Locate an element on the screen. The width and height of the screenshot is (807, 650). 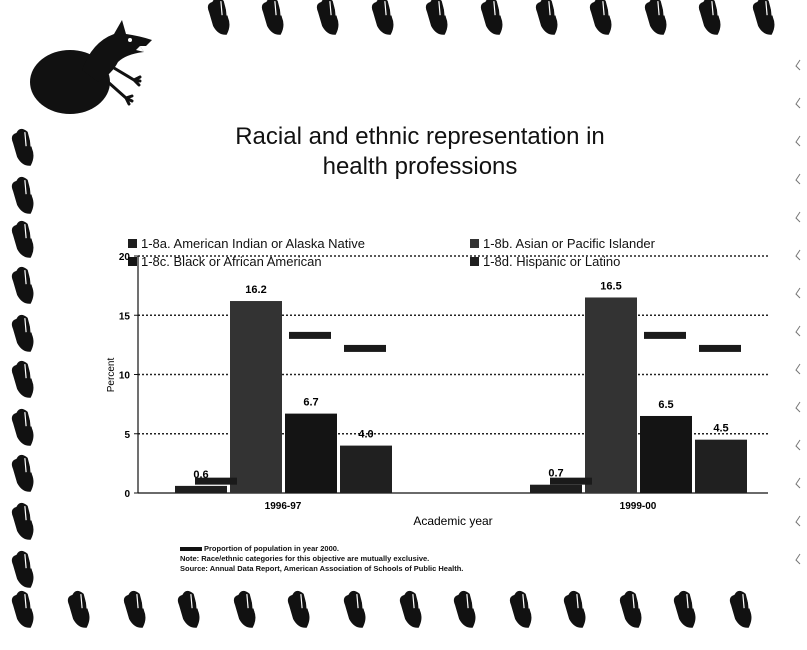
legend-item-asian: 1-8b. Asian or Pacific Islander is located at coordinates (562, 243).